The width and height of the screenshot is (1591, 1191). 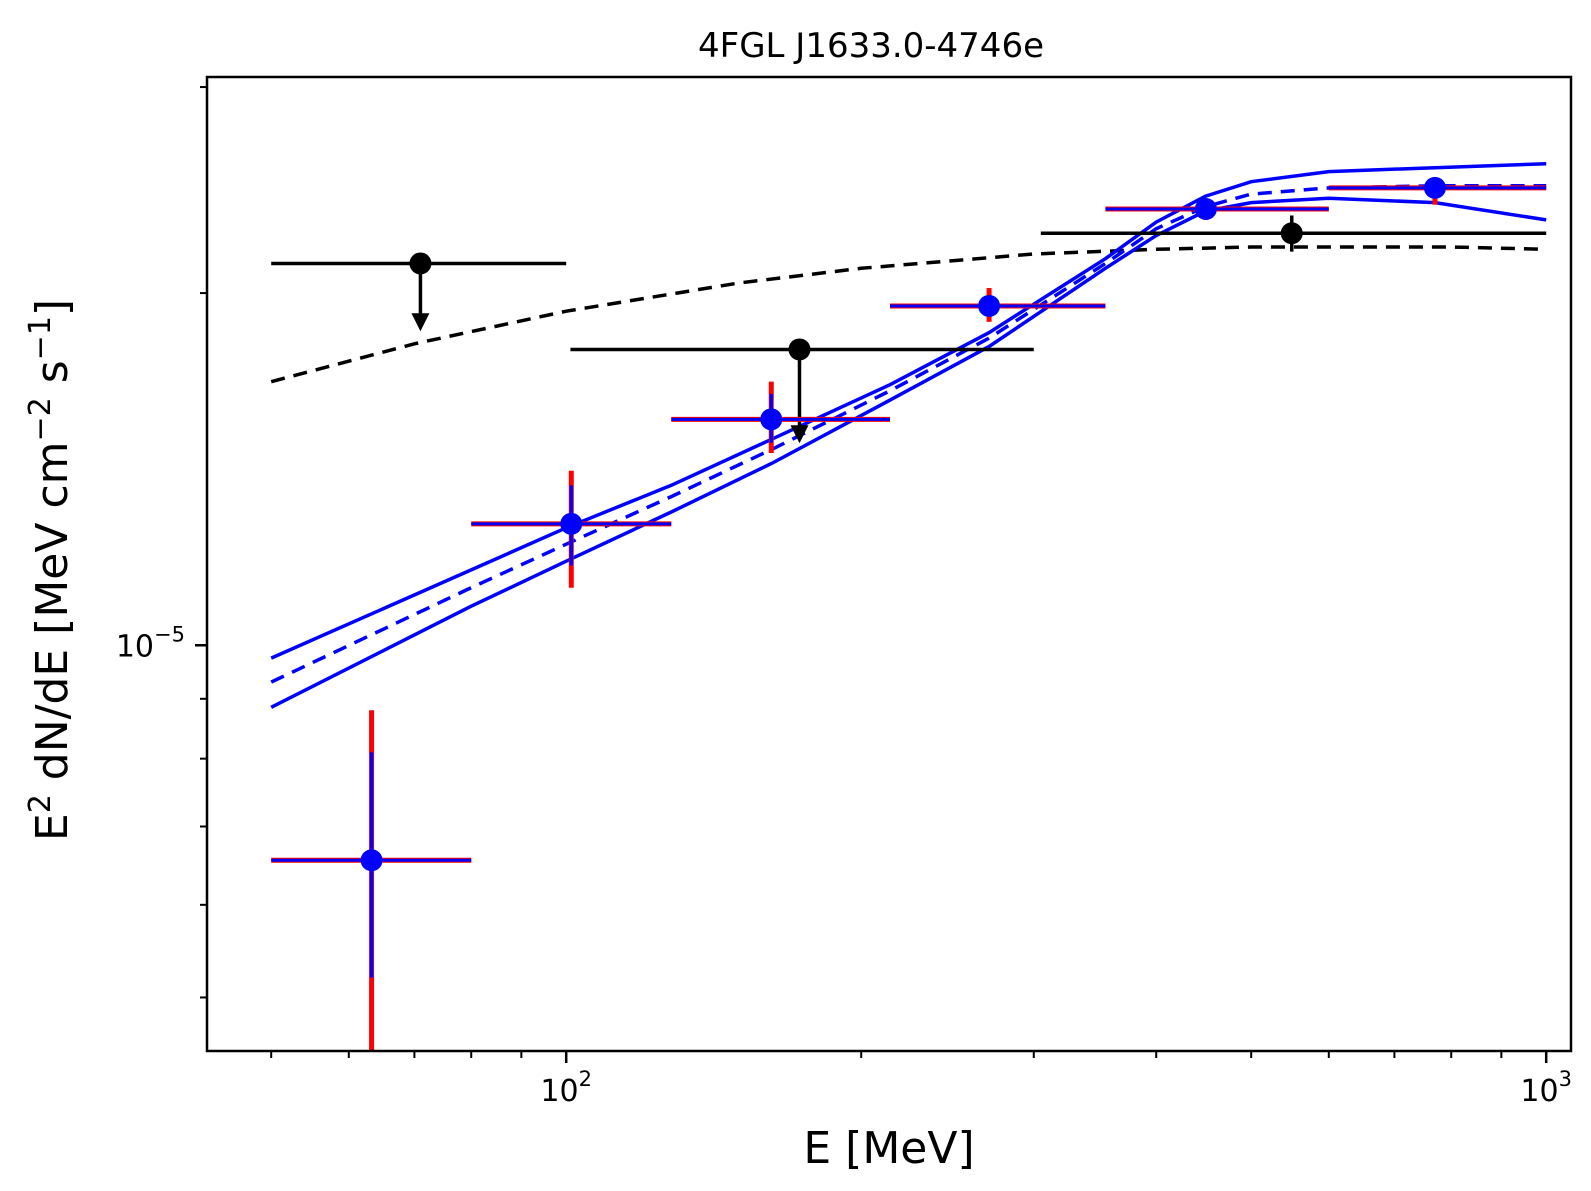 I want to click on y-label-sup3: −1, so click(x=40, y=338).